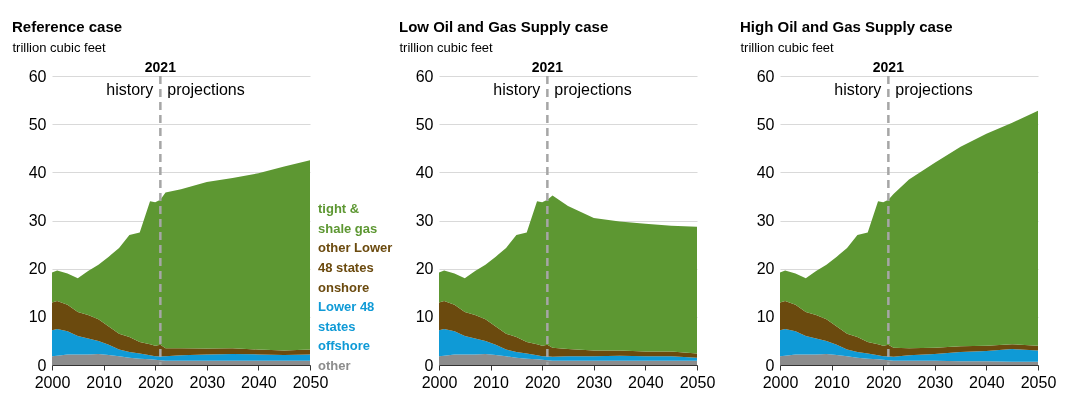  What do you see at coordinates (334, 365) in the screenshot?
I see `series-label: other` at bounding box center [334, 365].